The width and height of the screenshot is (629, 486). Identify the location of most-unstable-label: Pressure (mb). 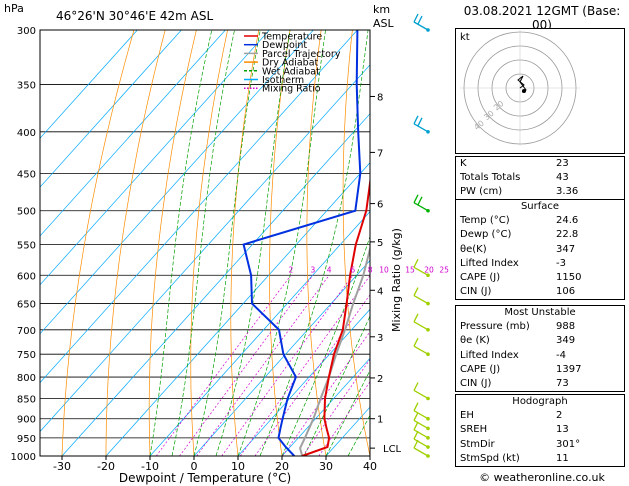
(495, 327).